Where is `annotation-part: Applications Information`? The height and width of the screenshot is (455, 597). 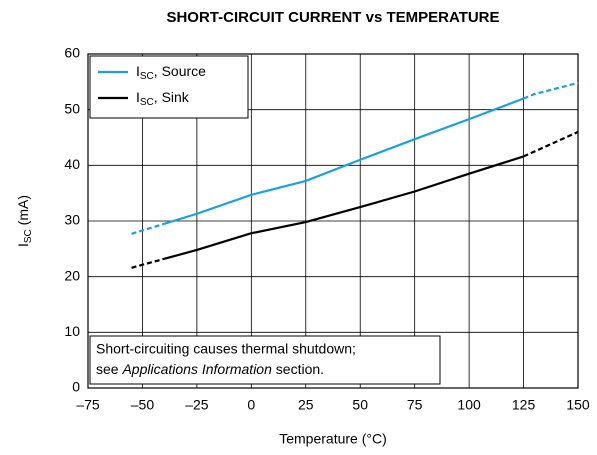 annotation-part: Applications Information is located at coordinates (196, 369).